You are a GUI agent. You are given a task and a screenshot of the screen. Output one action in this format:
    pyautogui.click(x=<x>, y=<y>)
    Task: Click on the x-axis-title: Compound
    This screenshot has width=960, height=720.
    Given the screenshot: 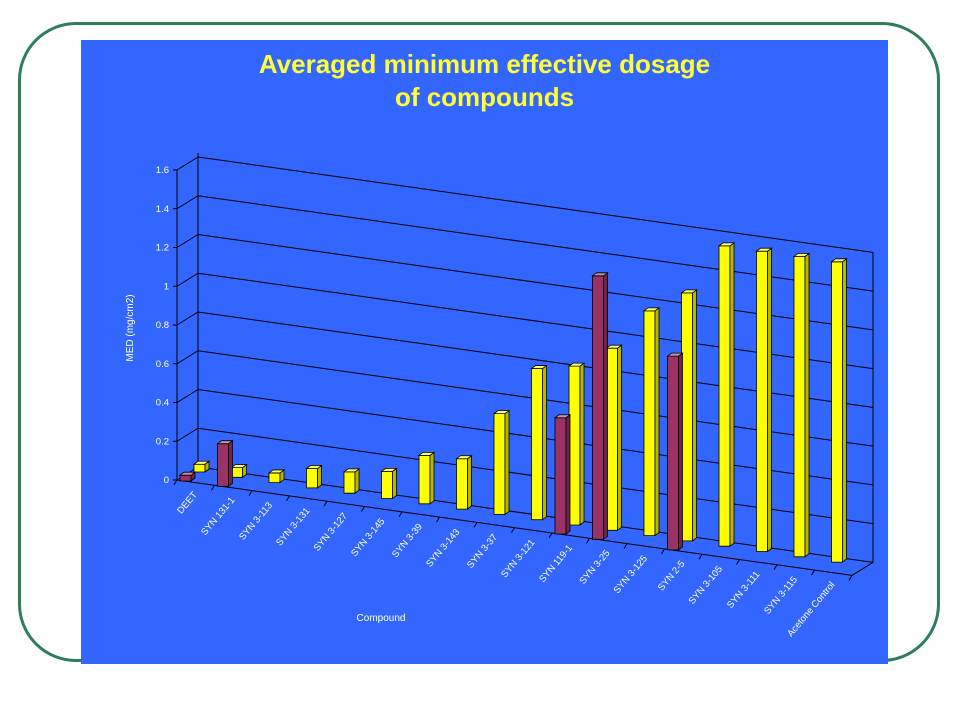 What is the action you would take?
    pyautogui.click(x=381, y=618)
    